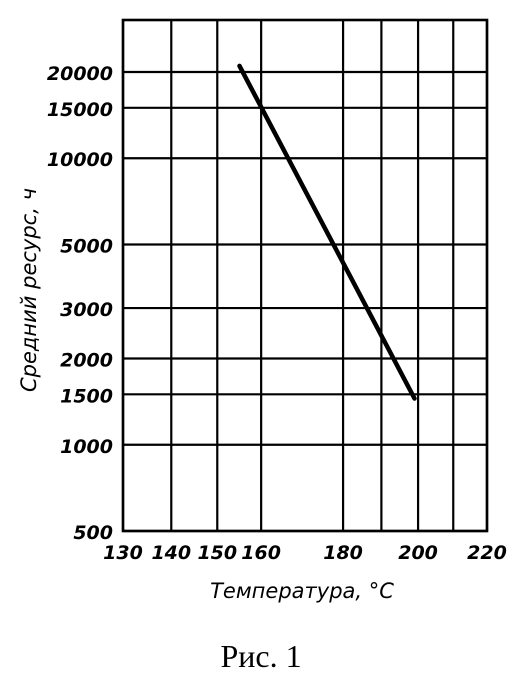 This screenshot has height=685, width=522. What do you see at coordinates (261, 656) in the screenshot?
I see `figure-caption: Рис. 1` at bounding box center [261, 656].